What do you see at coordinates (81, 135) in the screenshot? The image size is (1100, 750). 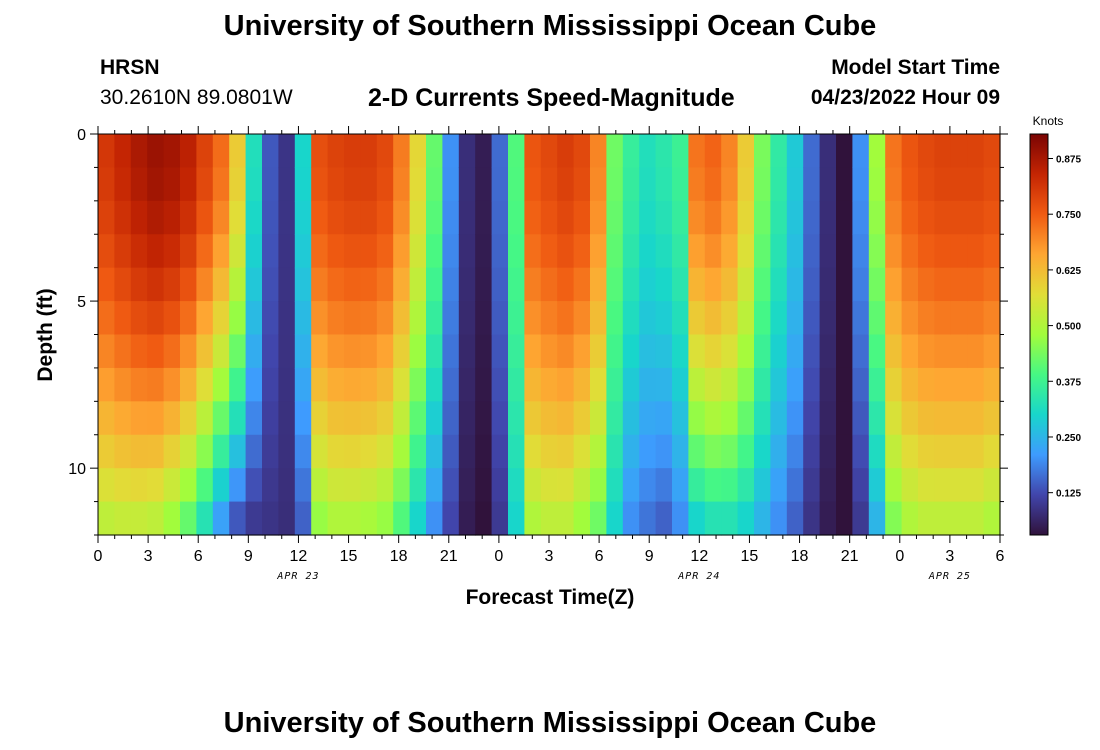 I see `y-tick-label: 0` at bounding box center [81, 135].